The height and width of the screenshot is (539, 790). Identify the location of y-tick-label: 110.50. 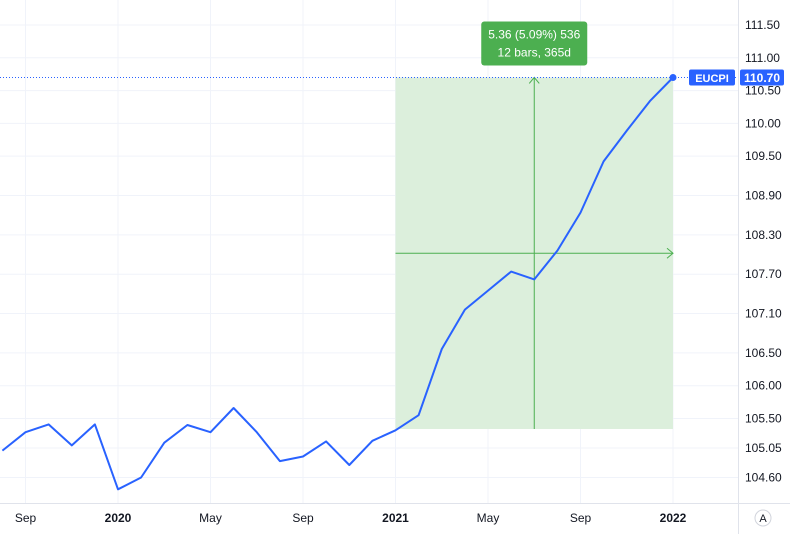
(763, 91).